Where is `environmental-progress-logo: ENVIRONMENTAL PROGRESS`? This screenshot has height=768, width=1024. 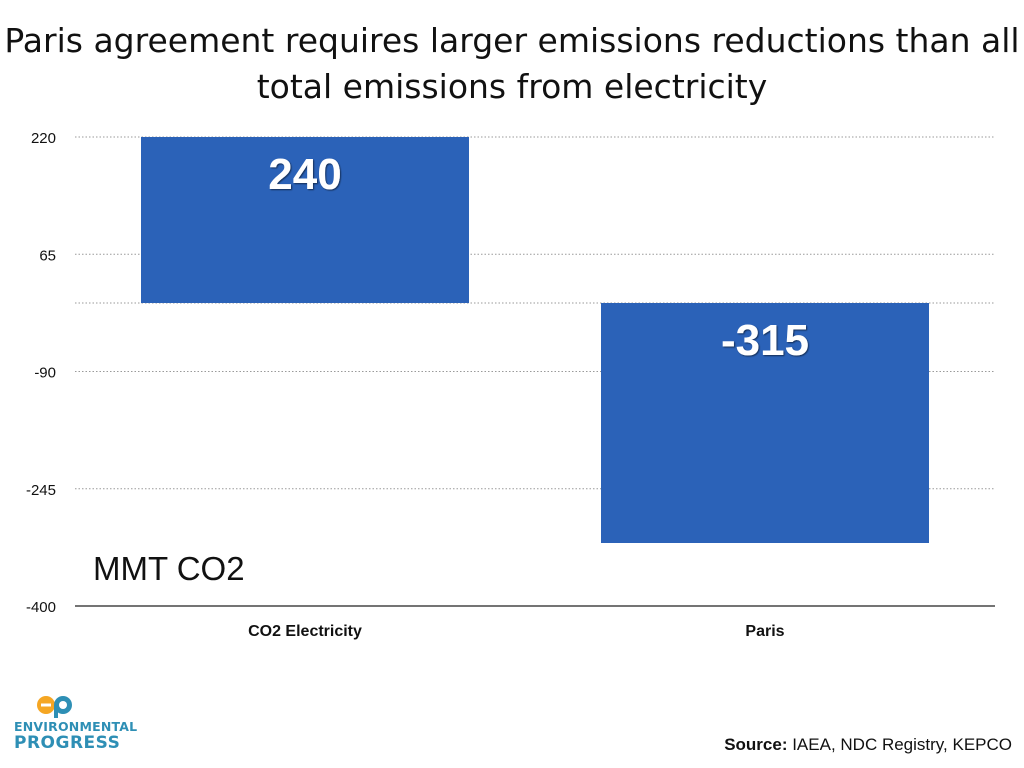
environmental-progress-logo: ENVIRONMENTAL PROGRESS is located at coordinates (75, 724).